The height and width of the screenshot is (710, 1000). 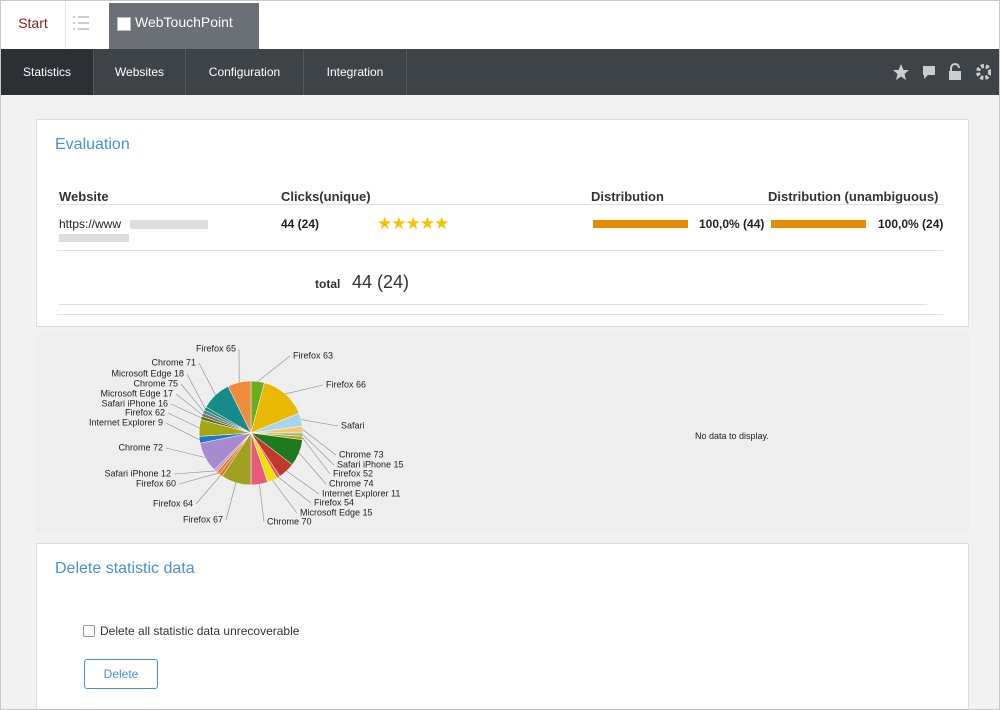 What do you see at coordinates (137, 473) in the screenshot?
I see `slice-label: Safari iPhone 12` at bounding box center [137, 473].